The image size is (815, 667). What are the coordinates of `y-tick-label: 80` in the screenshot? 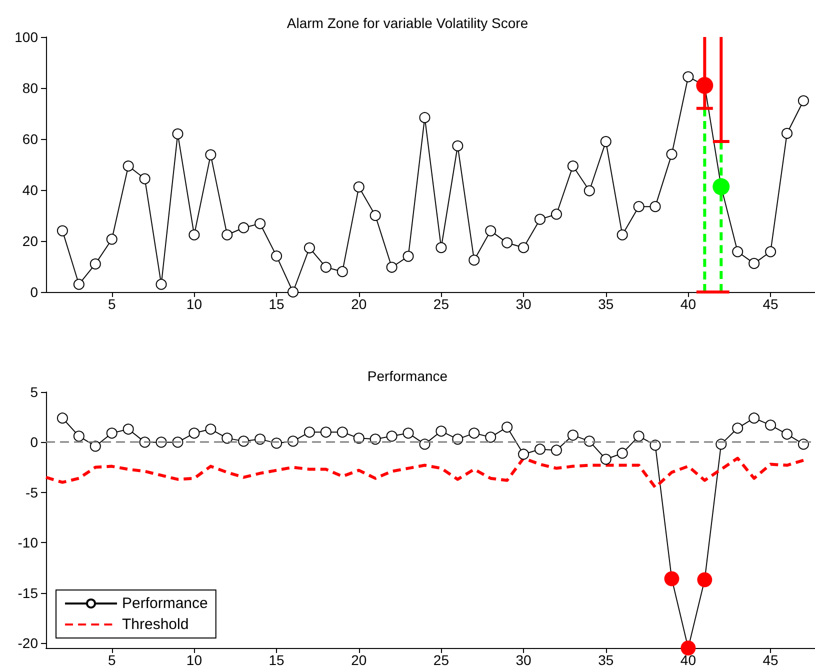 It's located at (30, 88).